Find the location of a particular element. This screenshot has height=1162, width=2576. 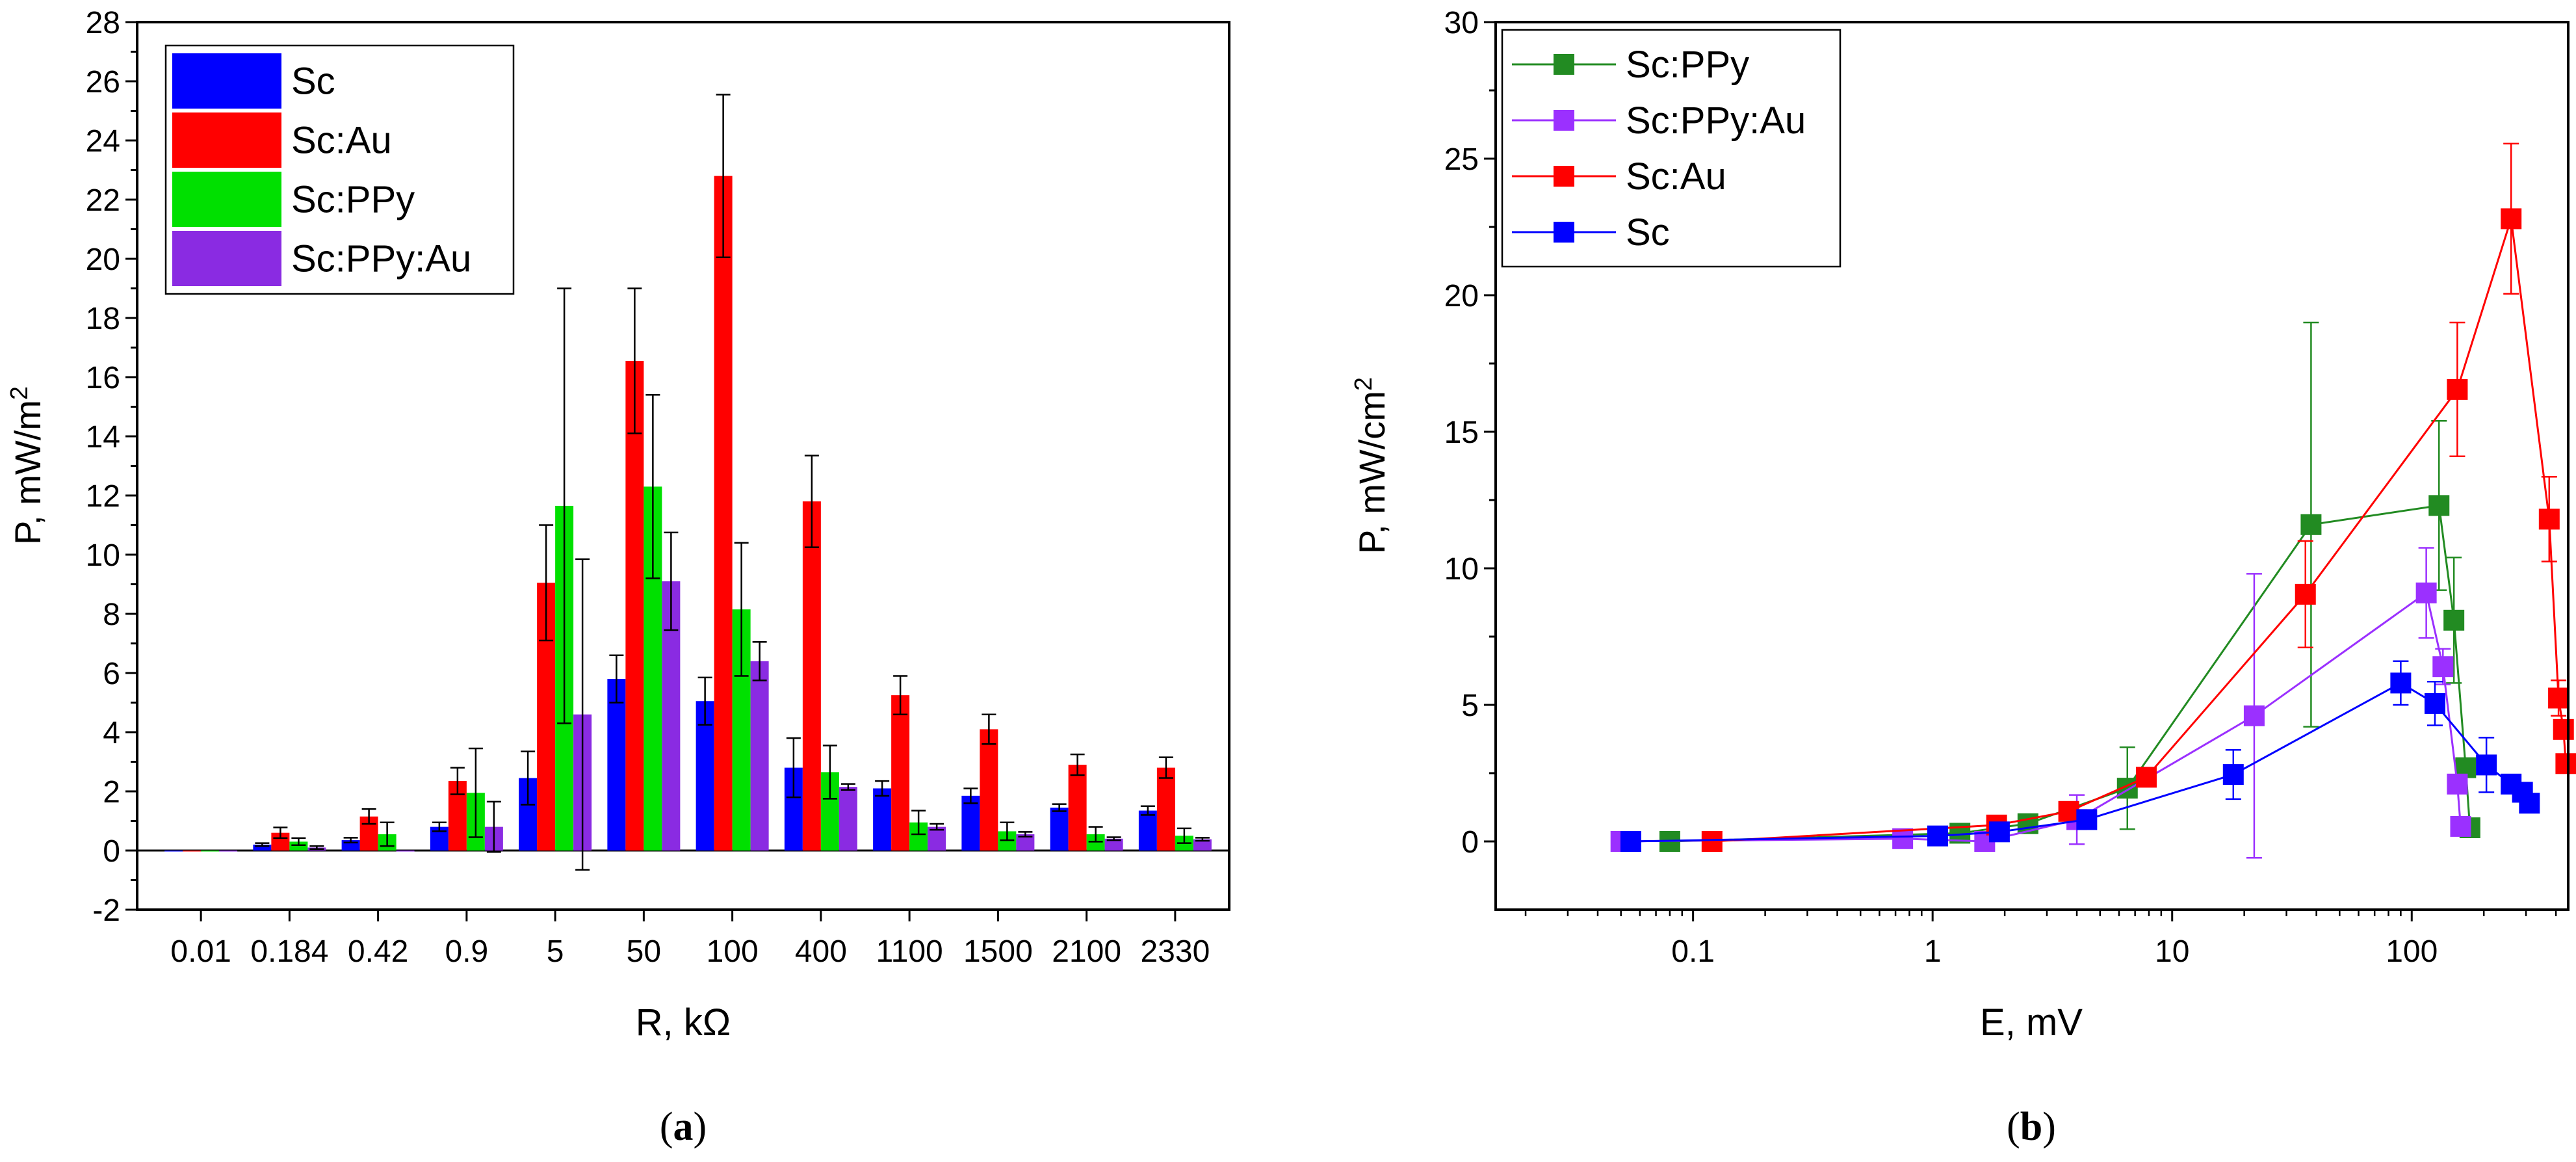

bar-chart-y-axis-title-sup: 2 is located at coordinates (19, 393).